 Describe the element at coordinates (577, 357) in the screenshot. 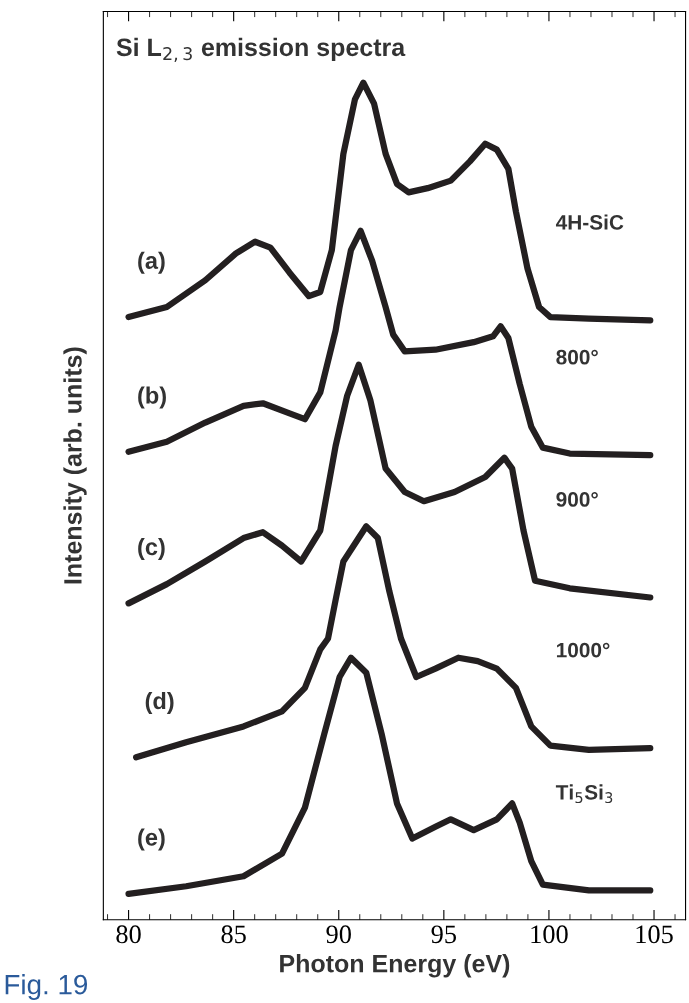

I see `annotation: 800°` at that location.